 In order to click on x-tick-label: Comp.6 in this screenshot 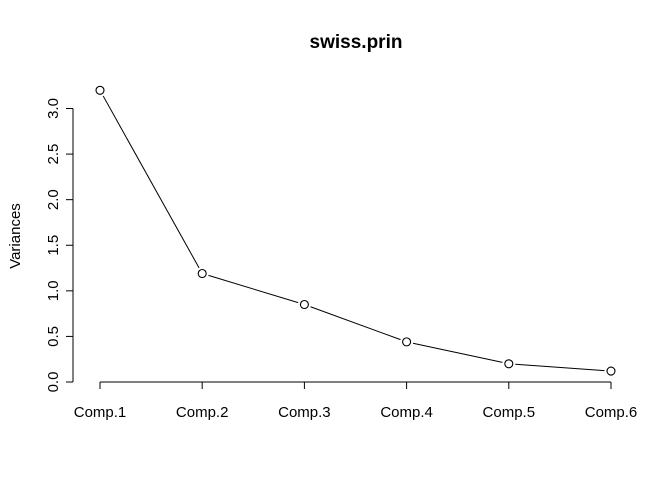, I will do `click(611, 412)`.